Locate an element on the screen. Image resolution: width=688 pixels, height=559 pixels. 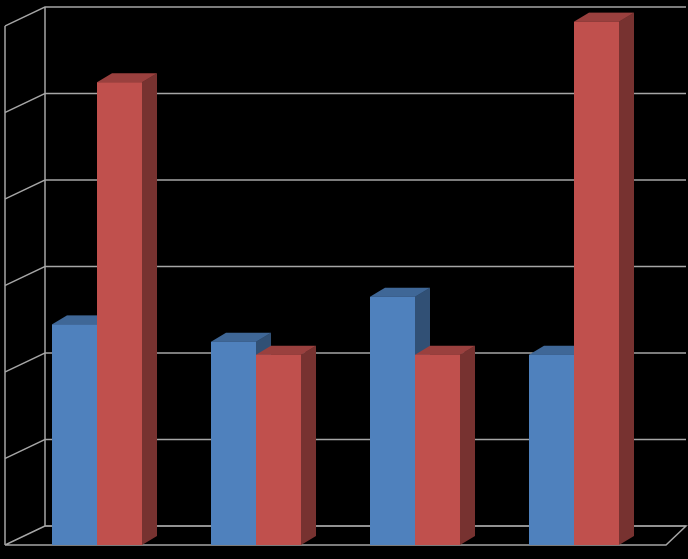
bar-s2-c4 is located at coordinates (604, 279).